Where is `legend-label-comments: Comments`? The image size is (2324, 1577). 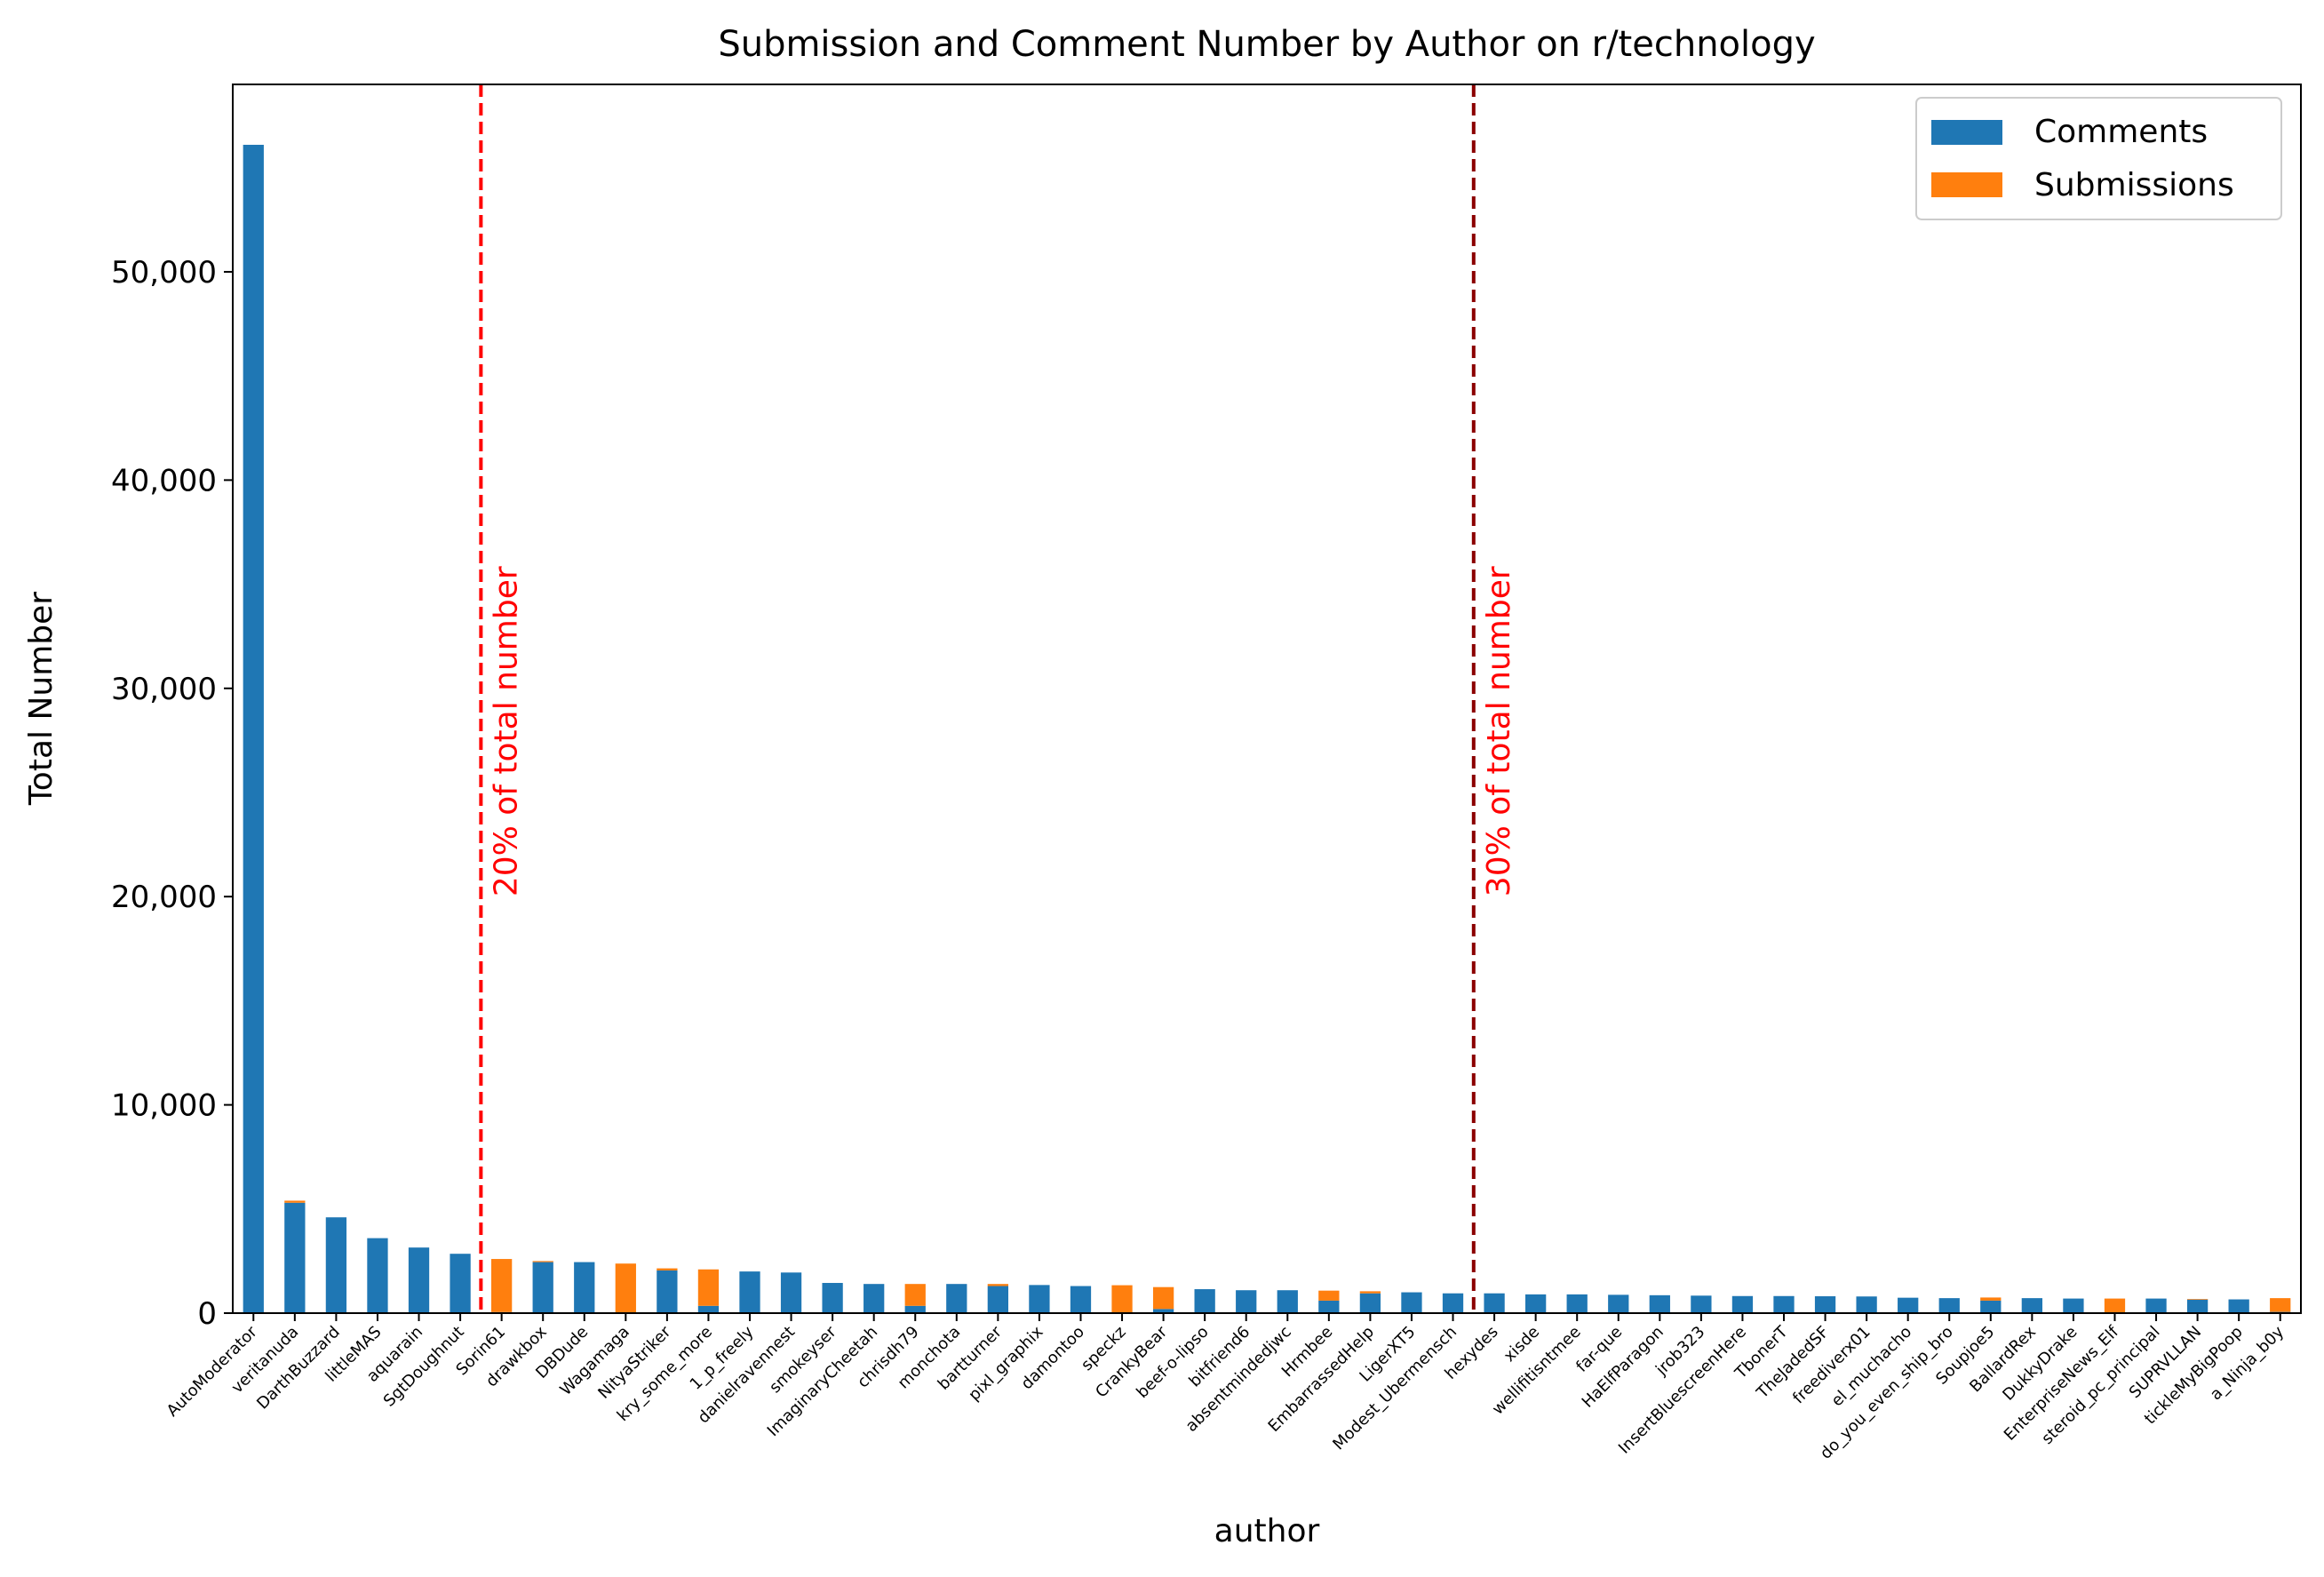
legend-label-comments: Comments is located at coordinates (2121, 132).